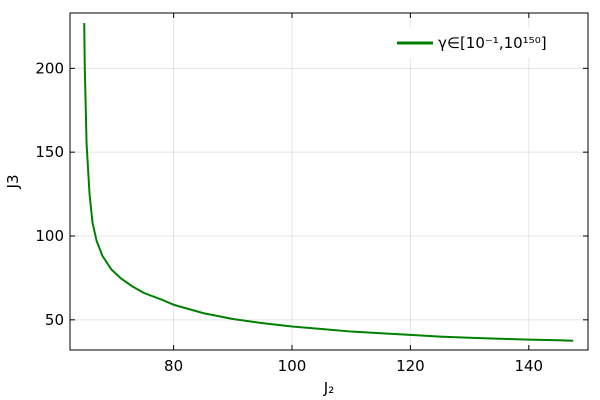  I want to click on legend: γ∈[10⁻¹,10¹⁵⁰], so click(484, 43).